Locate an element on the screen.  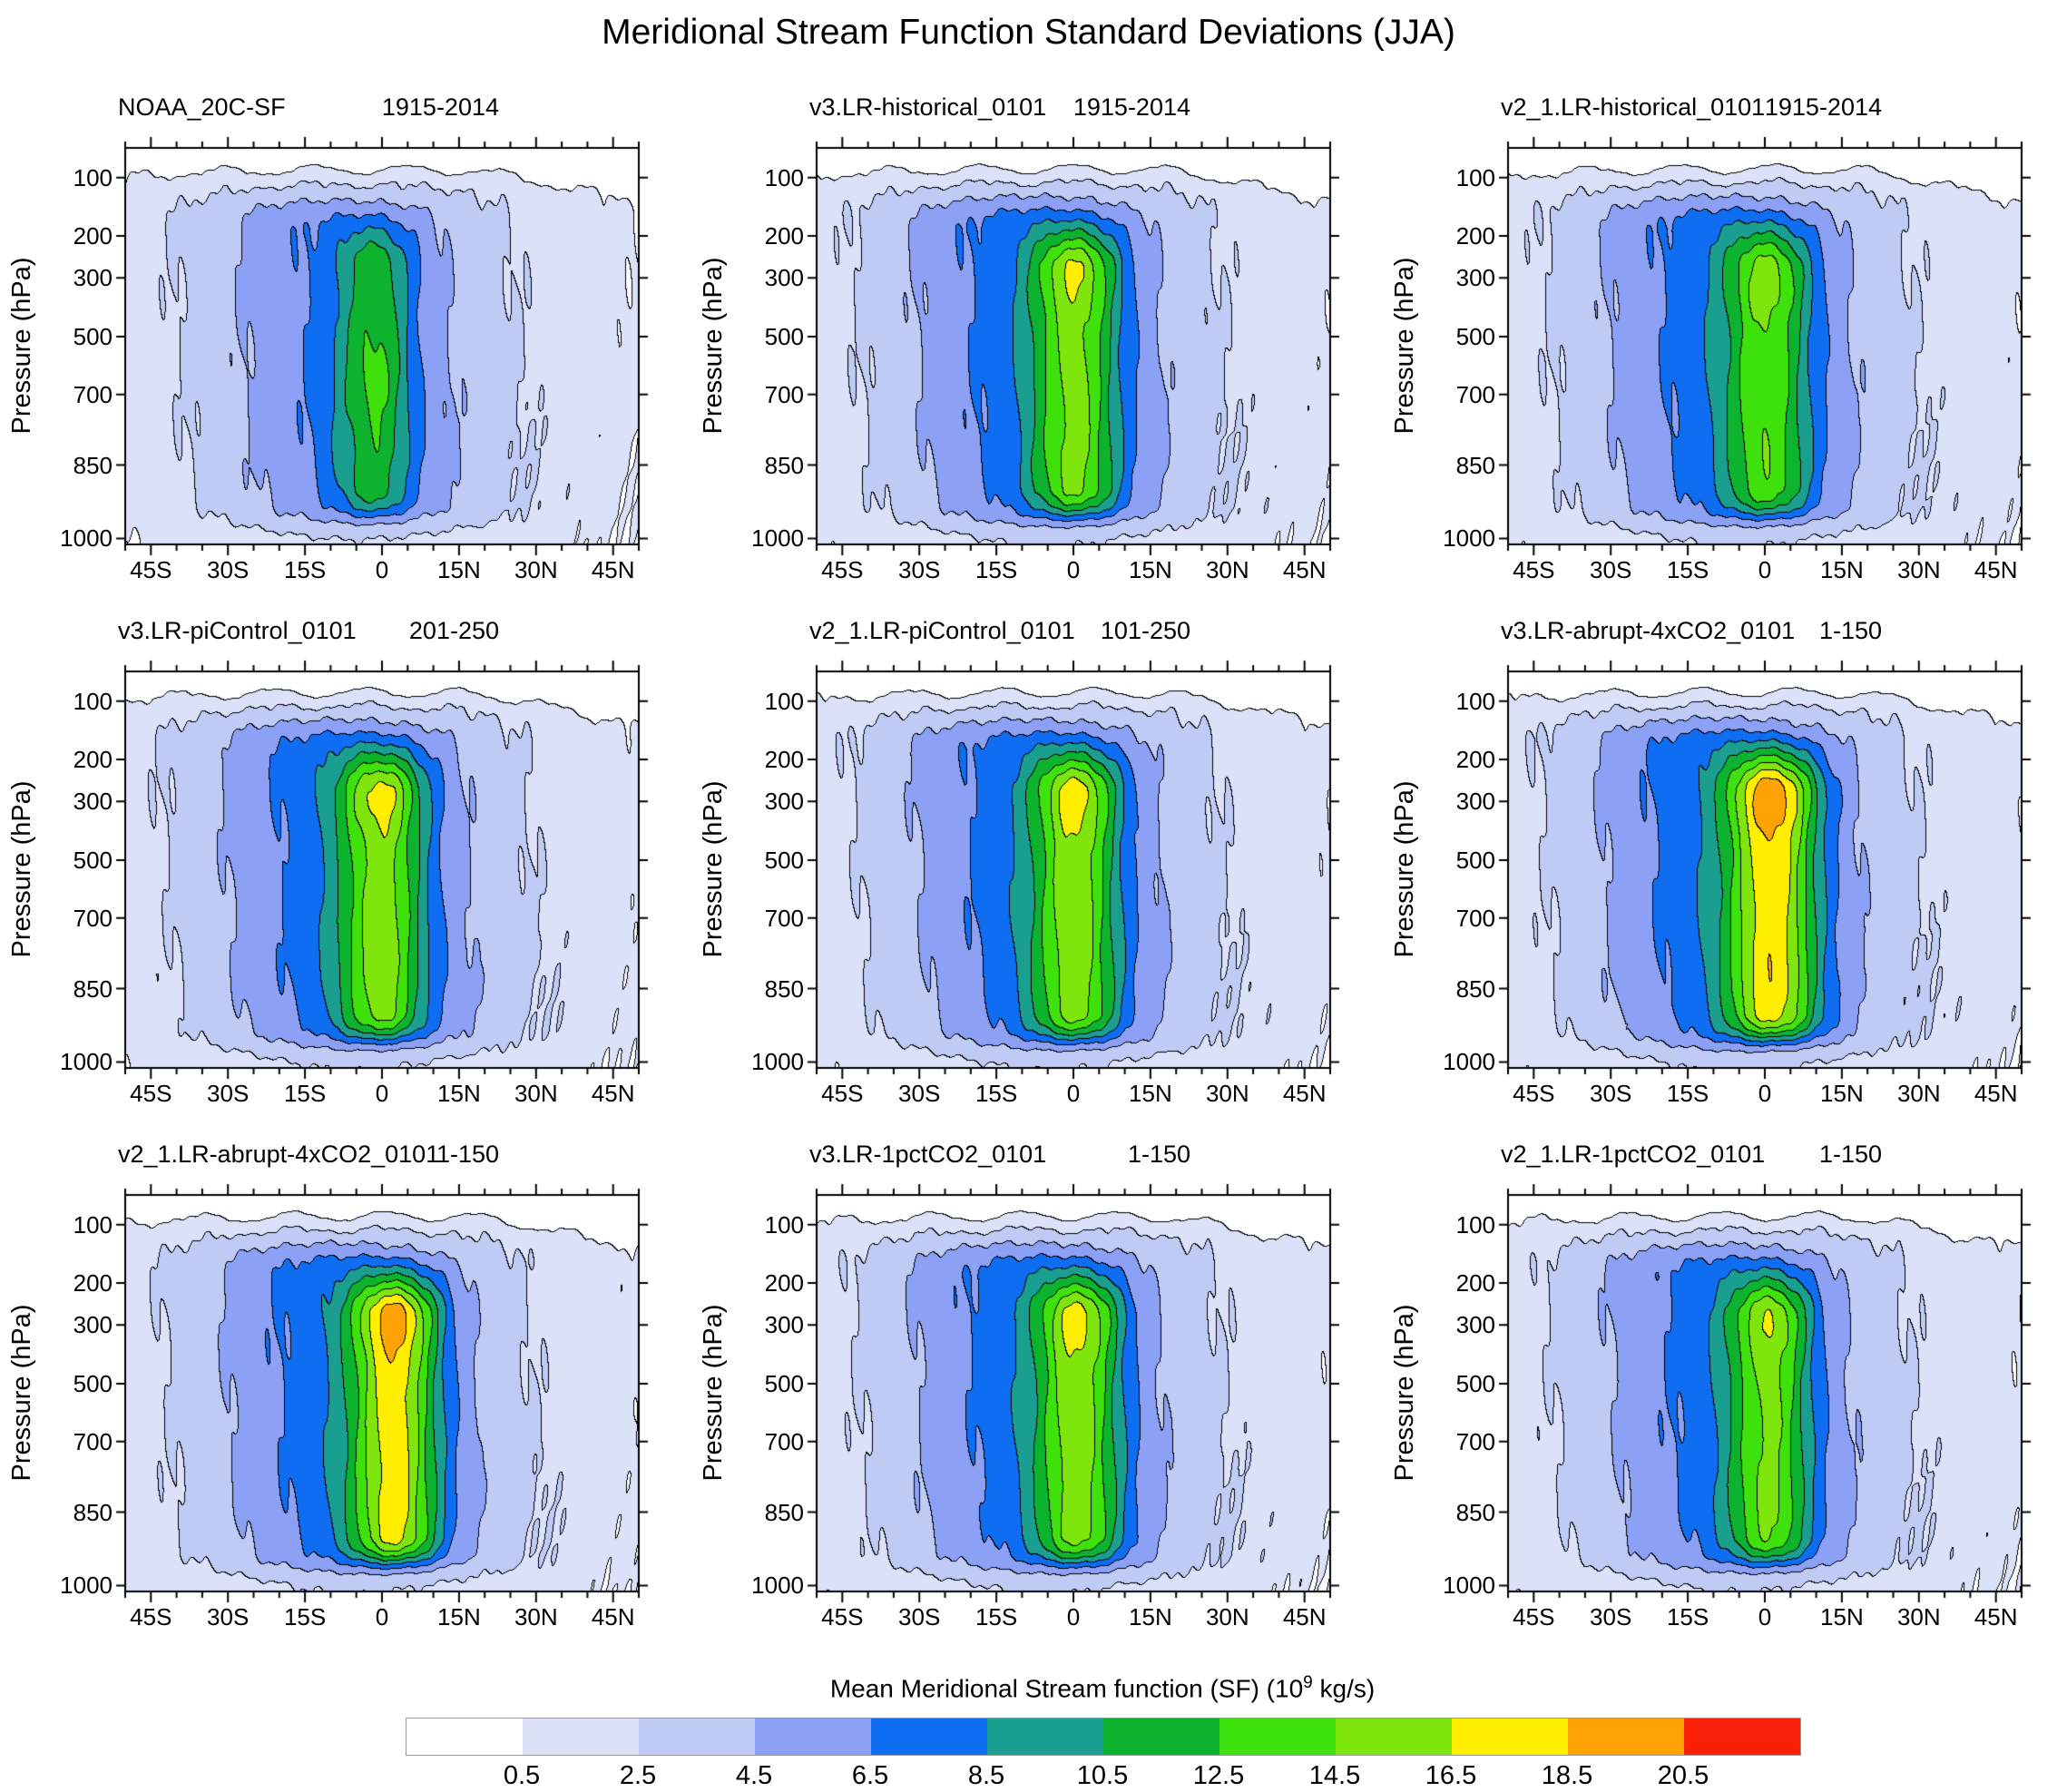
colorbar-tick-label: 10.5 is located at coordinates (1103, 1775).